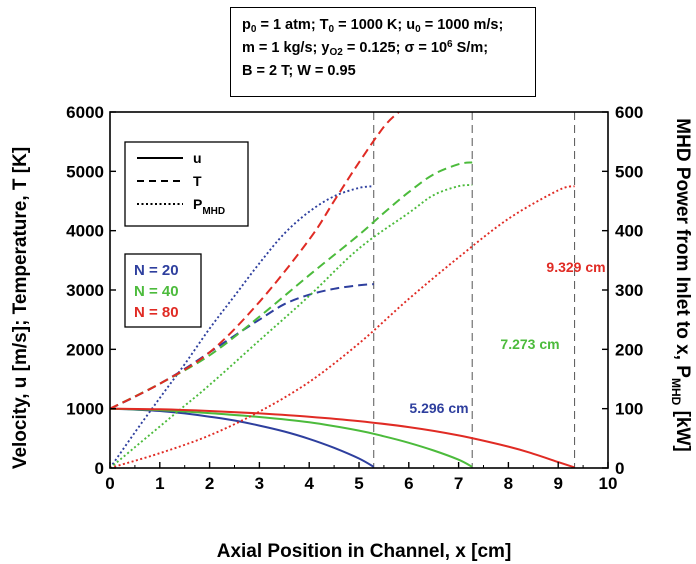  What do you see at coordinates (629, 171) in the screenshot?
I see `y2-tick-label: 500` at bounding box center [629, 171].